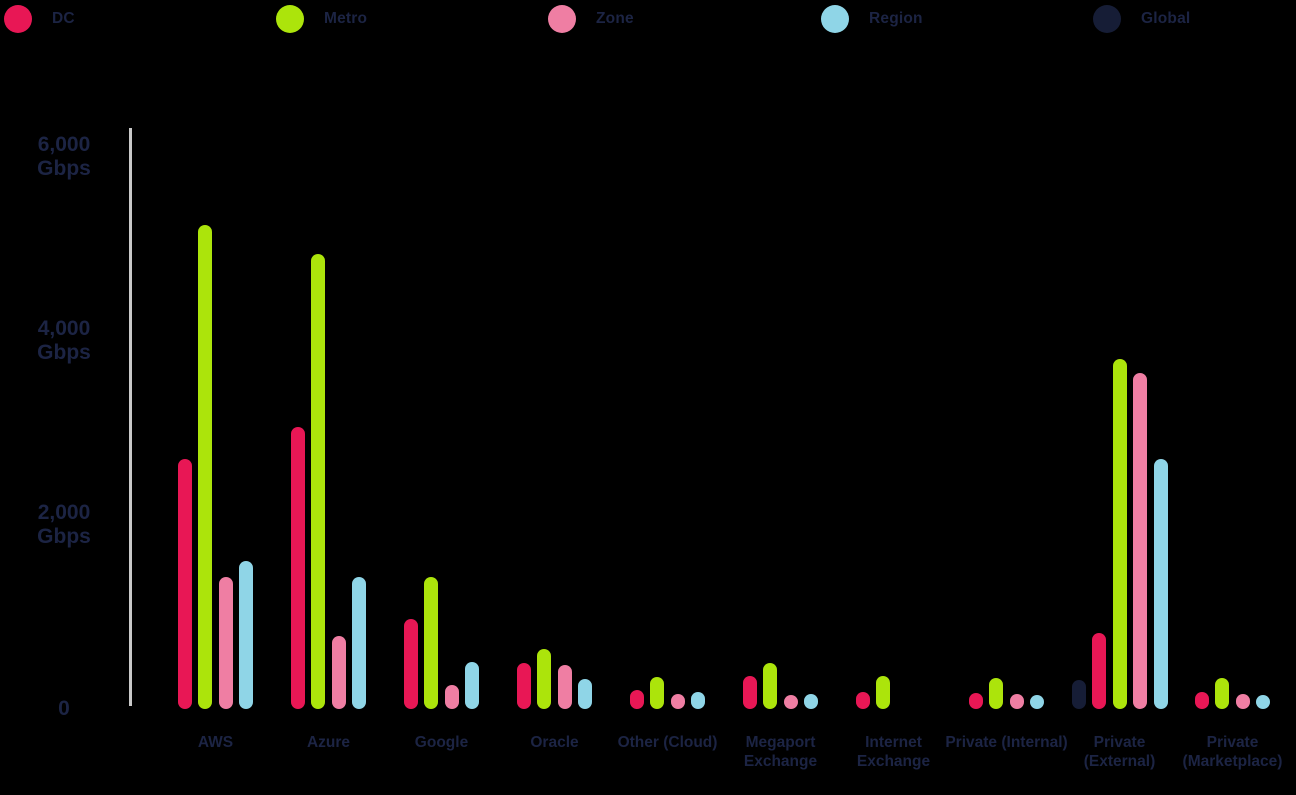 Image resolution: width=1296 pixels, height=795 pixels. What do you see at coordinates (636, 699) in the screenshot?
I see `bar-other-cloud-dc` at bounding box center [636, 699].